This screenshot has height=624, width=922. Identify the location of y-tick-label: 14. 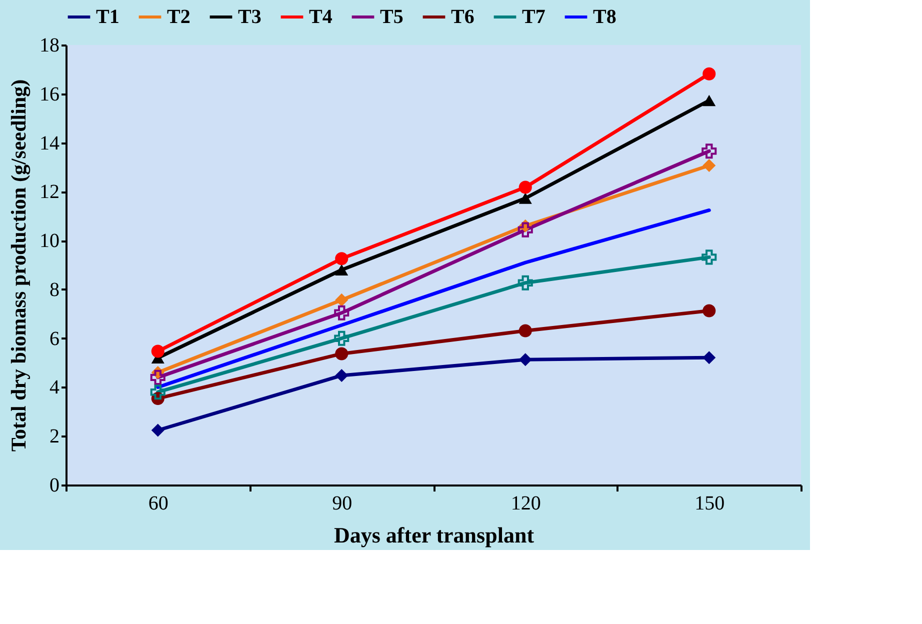
(50, 143).